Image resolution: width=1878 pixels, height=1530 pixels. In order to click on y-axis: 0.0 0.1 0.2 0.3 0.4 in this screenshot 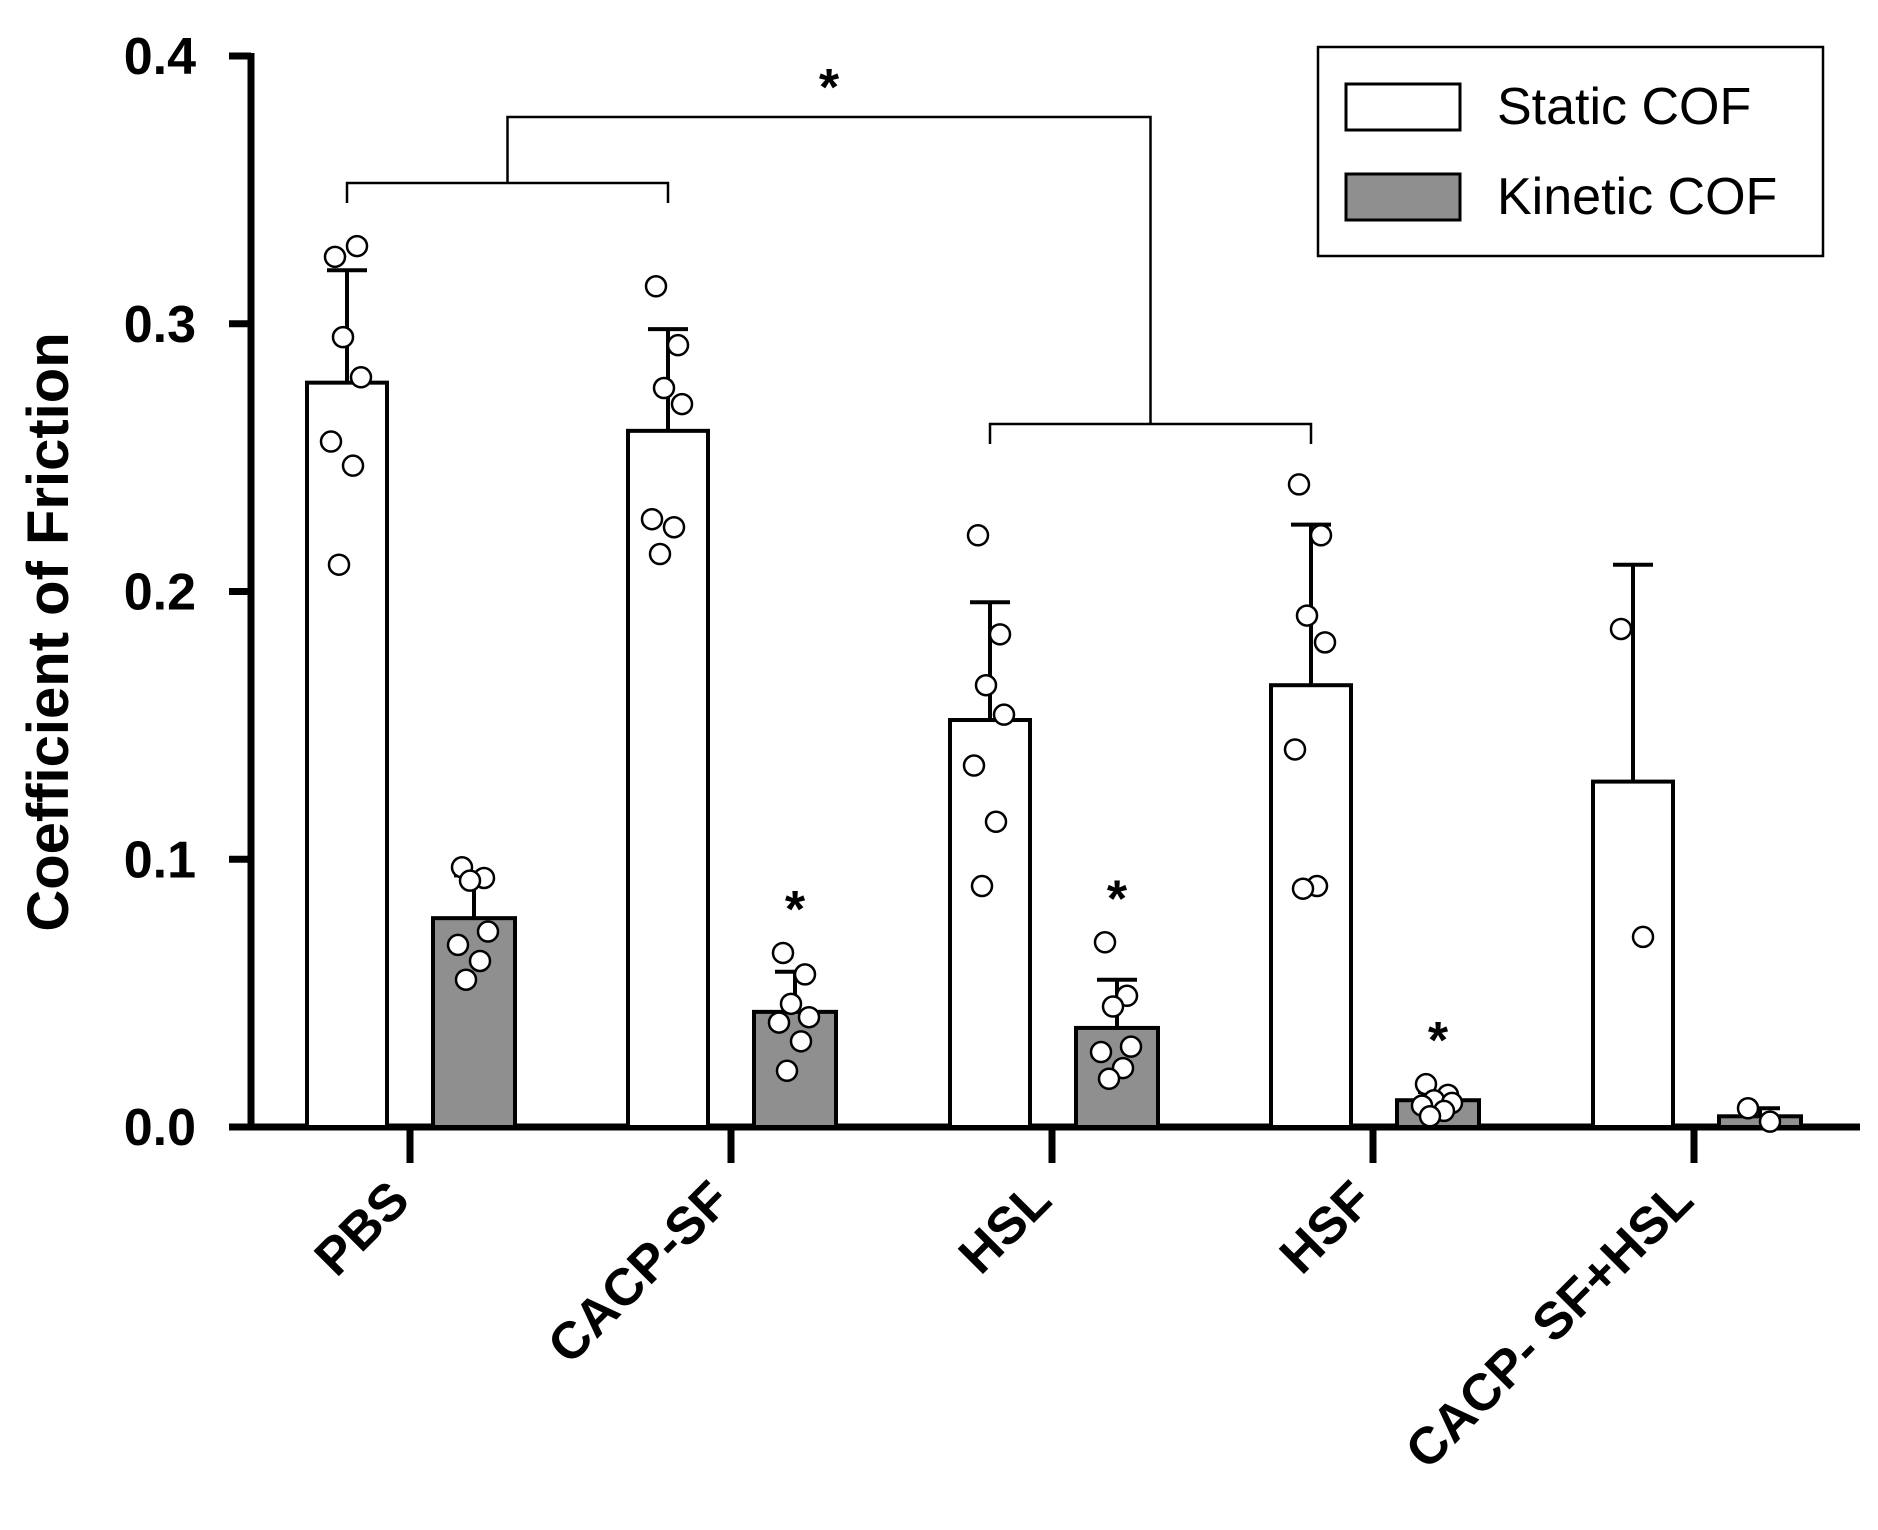, I will do `click(189, 592)`.